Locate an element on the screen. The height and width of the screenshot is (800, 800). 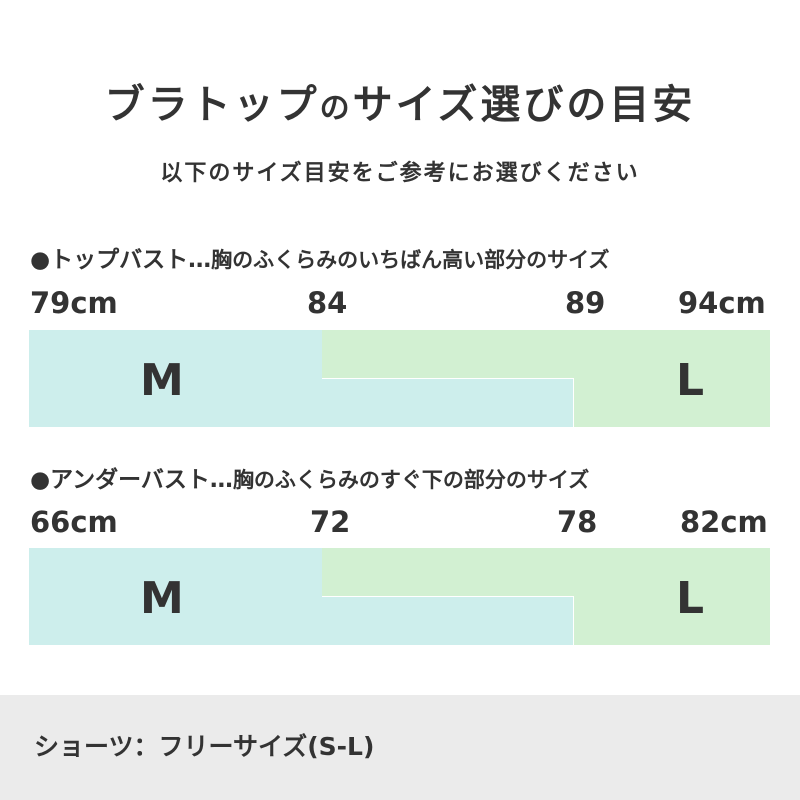
tick-label: 94cm is located at coordinates (722, 303).